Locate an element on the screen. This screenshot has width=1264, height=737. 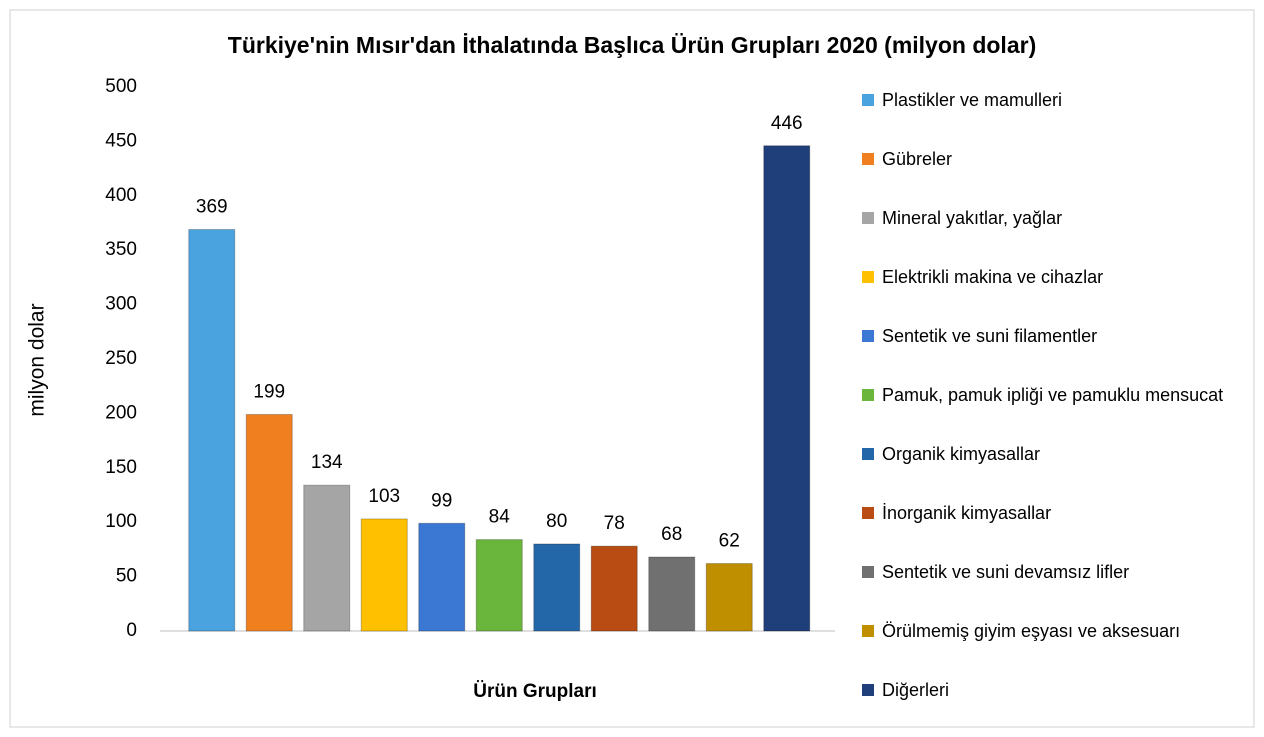
legend-item: Diğerleri is located at coordinates (1057, 690).